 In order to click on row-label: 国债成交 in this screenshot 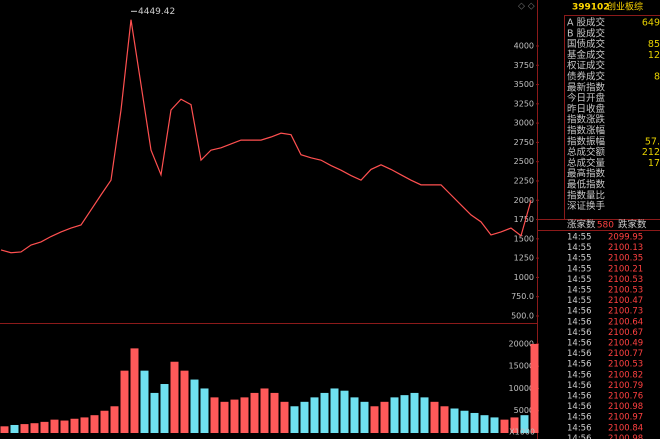, I will do `click(586, 44)`.